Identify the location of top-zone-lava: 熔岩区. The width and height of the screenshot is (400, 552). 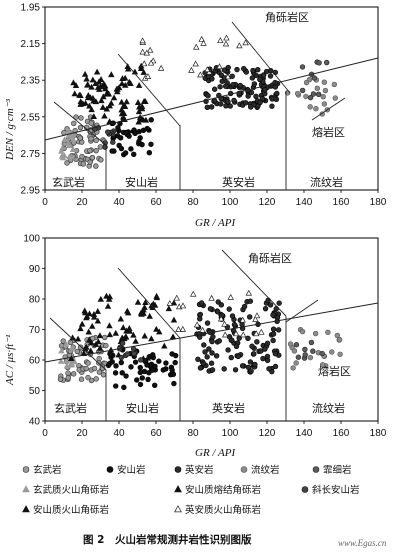
(328, 132).